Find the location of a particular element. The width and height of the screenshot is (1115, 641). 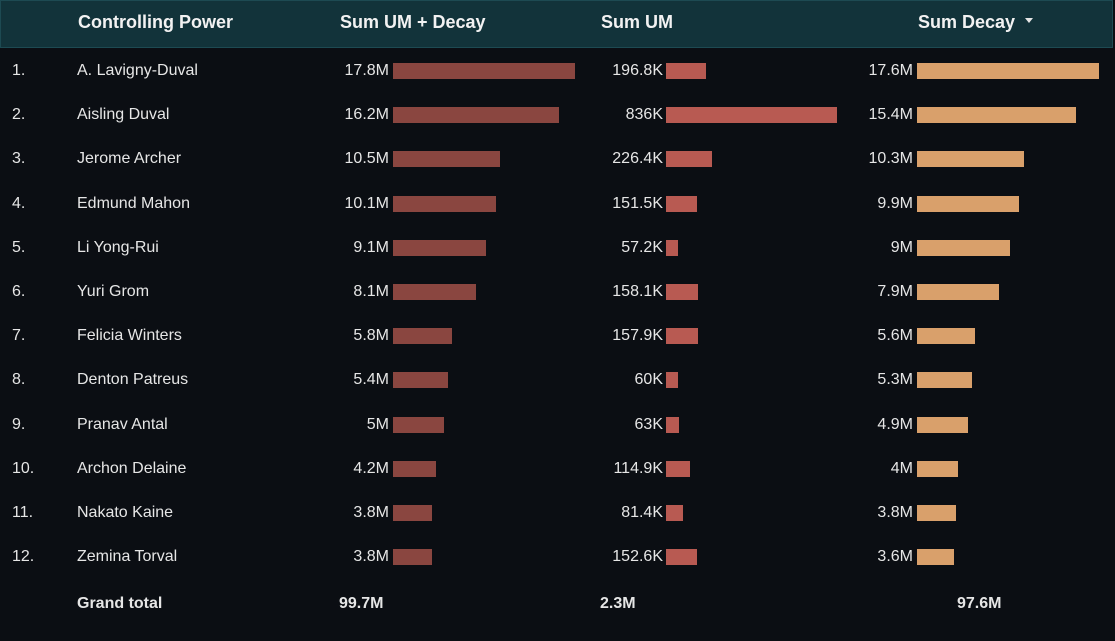

row-power-name: Yuri Grom is located at coordinates (113, 291).